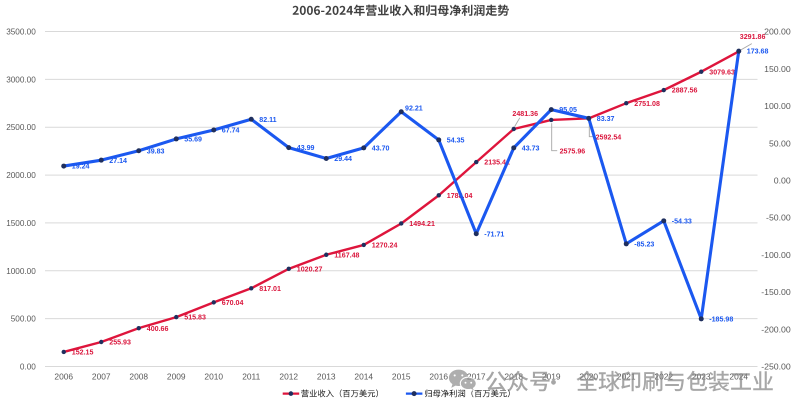 This screenshot has height=419, width=800. I want to click on svg-text: 2021, so click(626, 376).